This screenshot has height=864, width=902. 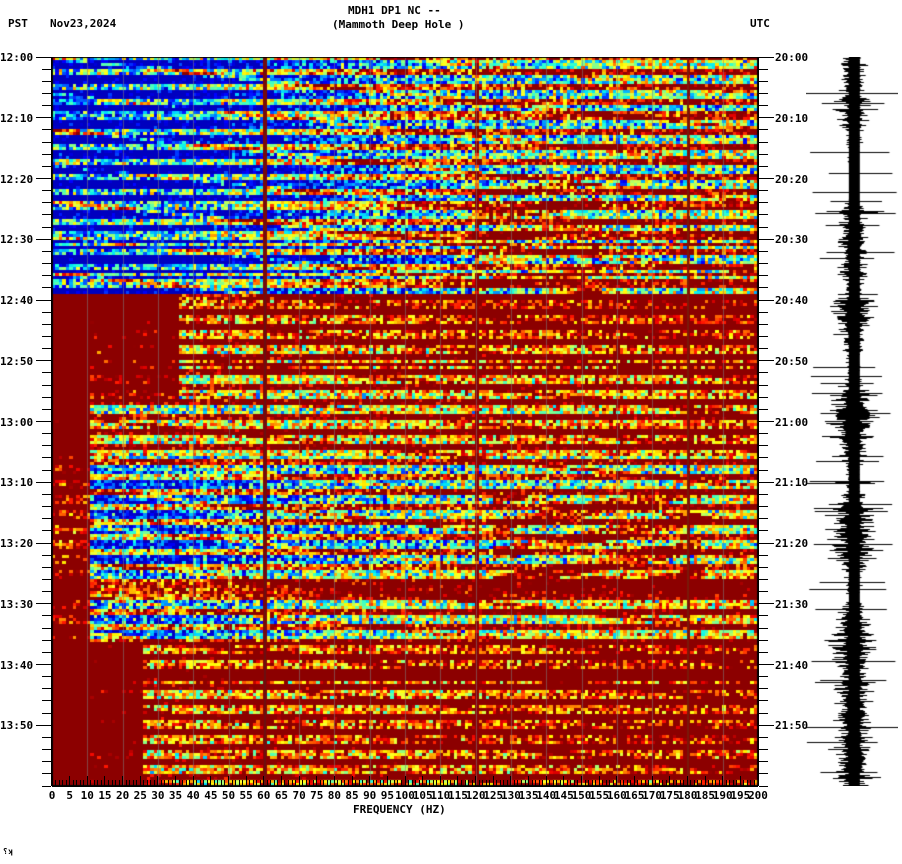 I want to click on frequency-label: 200, so click(x=758, y=795).